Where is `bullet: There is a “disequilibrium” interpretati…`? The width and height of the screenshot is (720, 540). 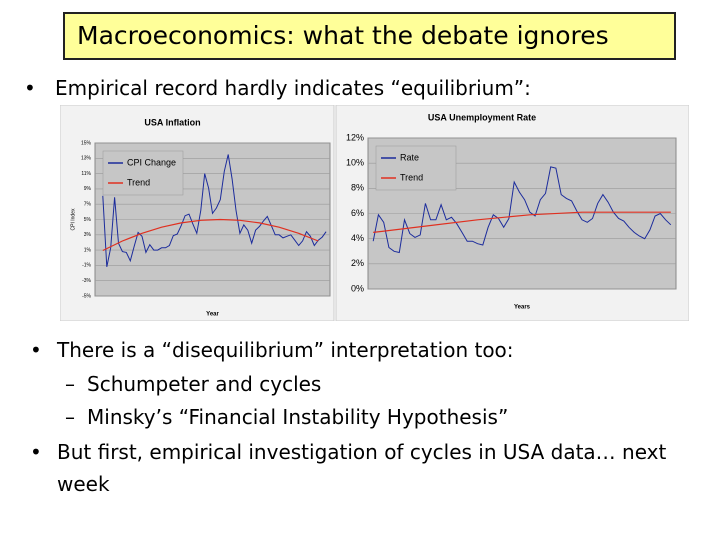
bullet: There is a “disequilibrium” interpretati… is located at coordinates (285, 350).